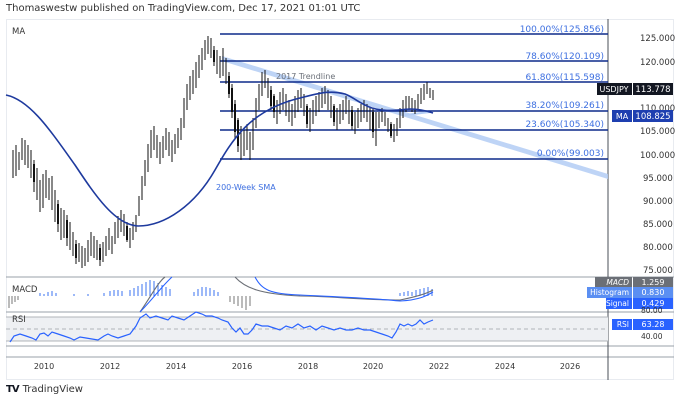 This screenshot has height=403, width=680. I want to click on ma-badge-label: MA, so click(622, 116).